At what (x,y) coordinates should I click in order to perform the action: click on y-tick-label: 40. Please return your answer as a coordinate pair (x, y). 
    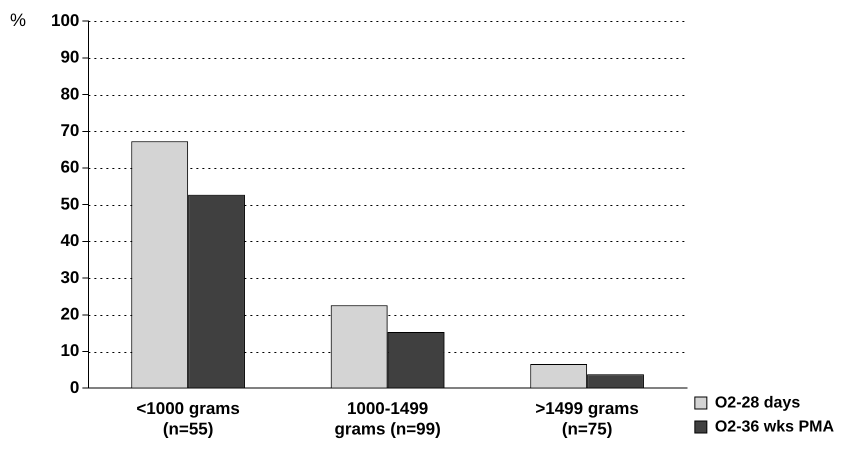
    Looking at the image, I should click on (70, 240).